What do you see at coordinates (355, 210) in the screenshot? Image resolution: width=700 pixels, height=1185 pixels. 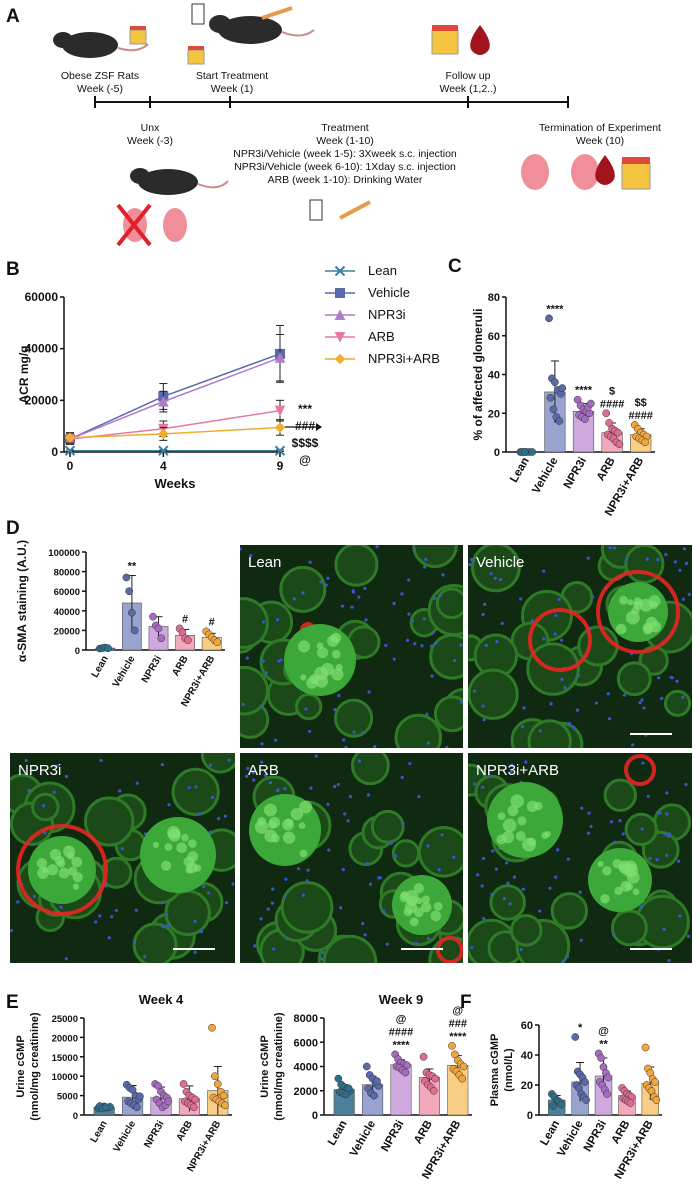 I see `syringe-icon` at bounding box center [355, 210].